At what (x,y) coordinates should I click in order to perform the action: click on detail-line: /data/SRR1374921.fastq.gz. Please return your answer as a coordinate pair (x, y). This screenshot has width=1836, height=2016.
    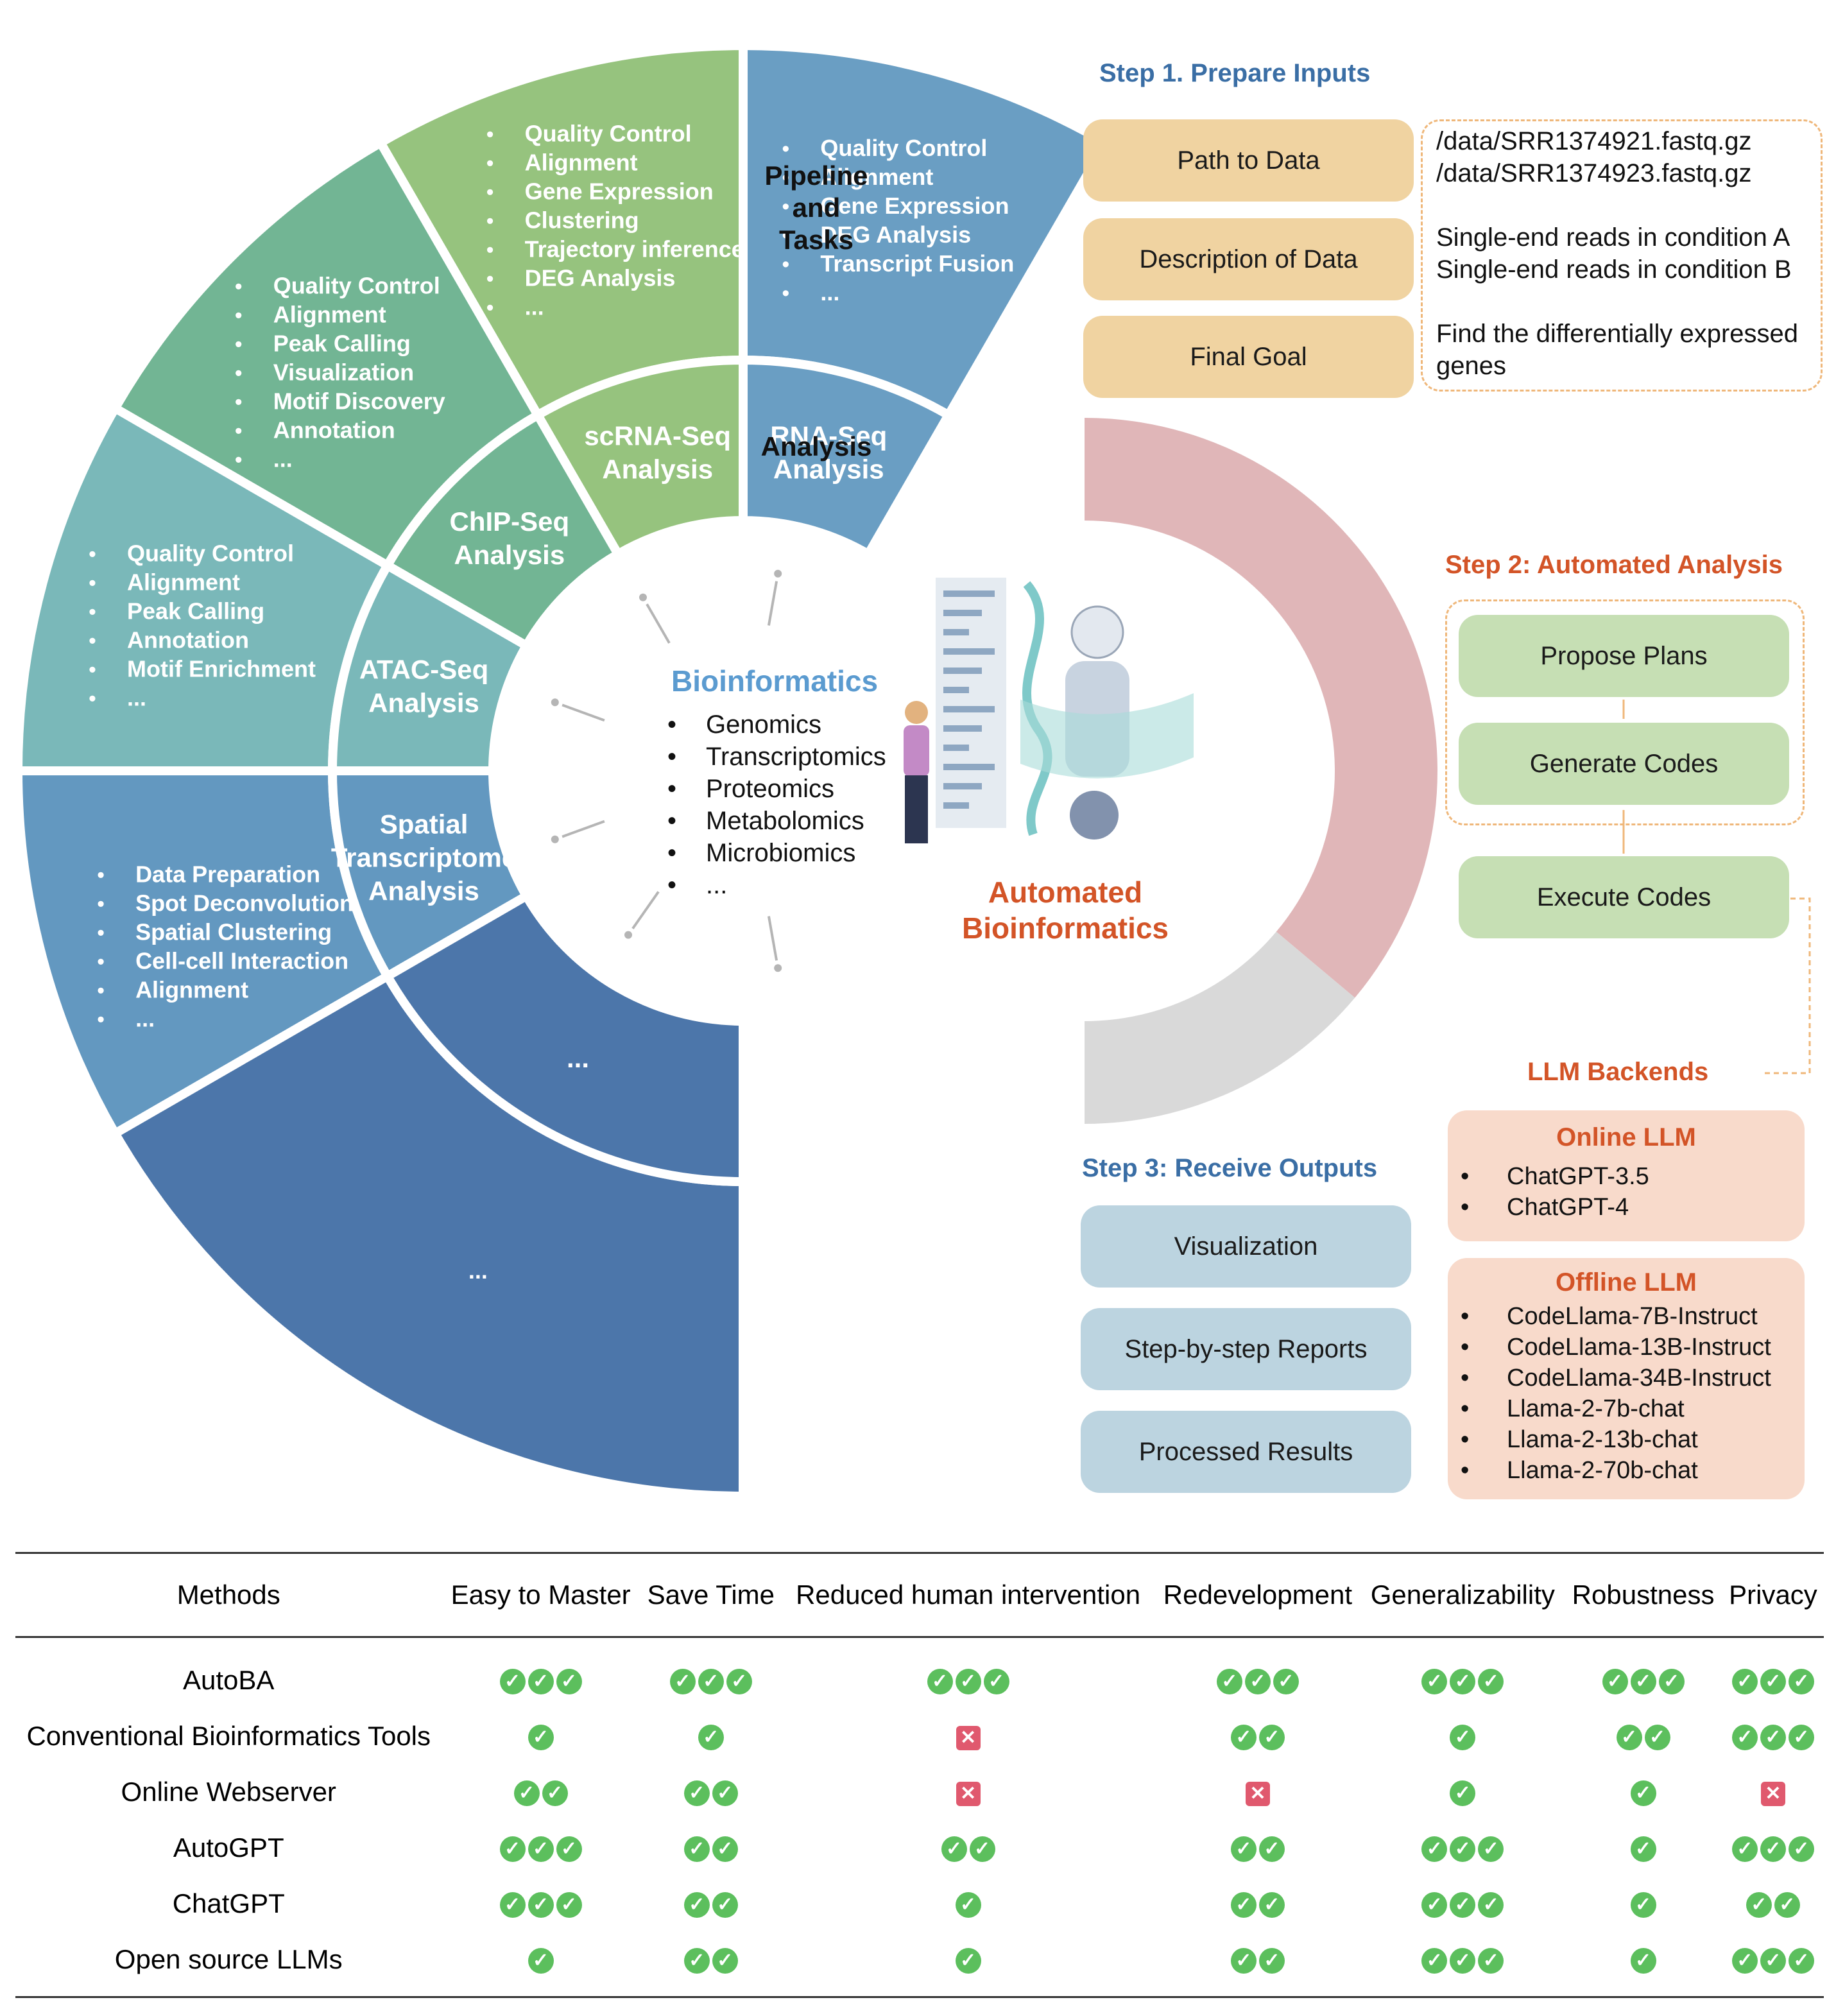
    Looking at the image, I should click on (1594, 141).